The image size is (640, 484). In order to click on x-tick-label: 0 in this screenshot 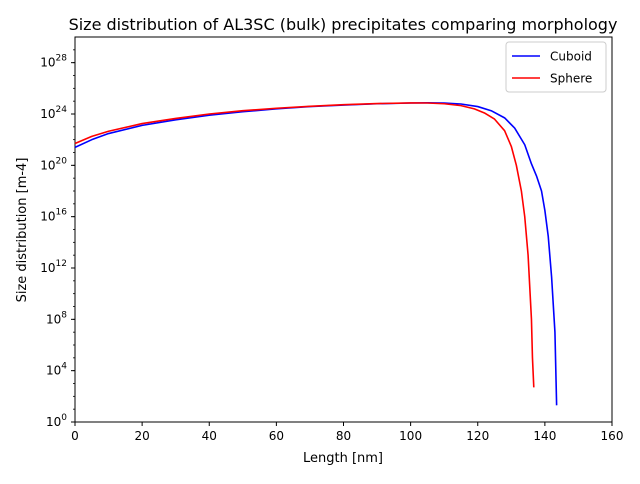, I will do `click(75, 436)`.